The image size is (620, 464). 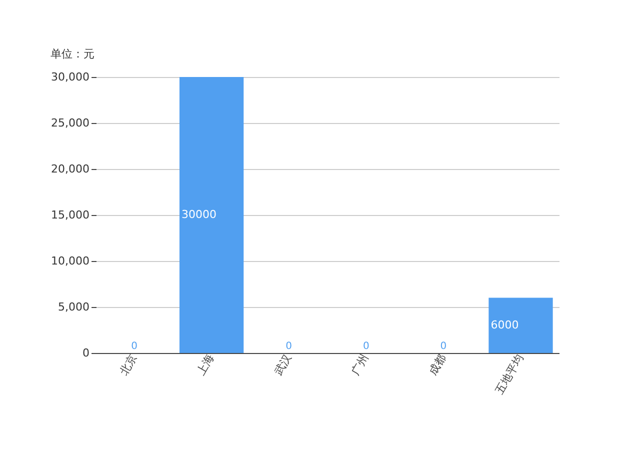 I want to click on y-tick-label: 0, so click(x=86, y=353).